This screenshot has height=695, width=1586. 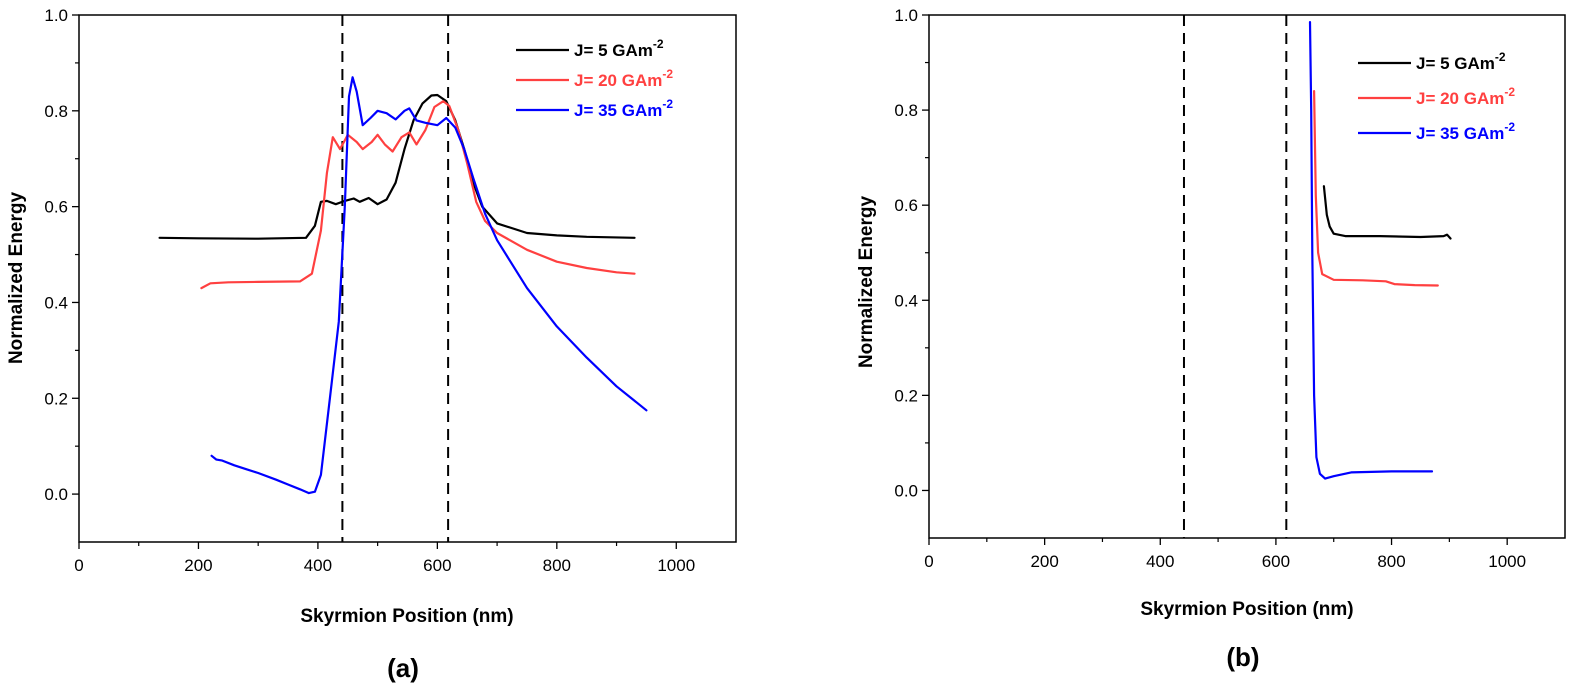 What do you see at coordinates (1225, 554) in the screenshot?
I see `panel-b-x-ticks: 0 200 400 600 800 1000` at bounding box center [1225, 554].